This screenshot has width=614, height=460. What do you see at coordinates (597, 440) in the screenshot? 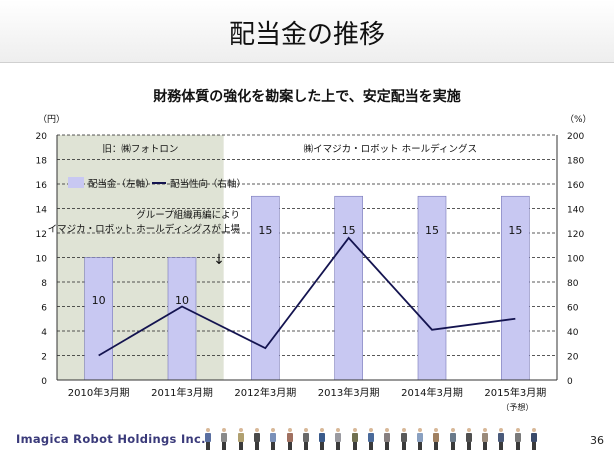
I see `page-number: 36` at bounding box center [597, 440].